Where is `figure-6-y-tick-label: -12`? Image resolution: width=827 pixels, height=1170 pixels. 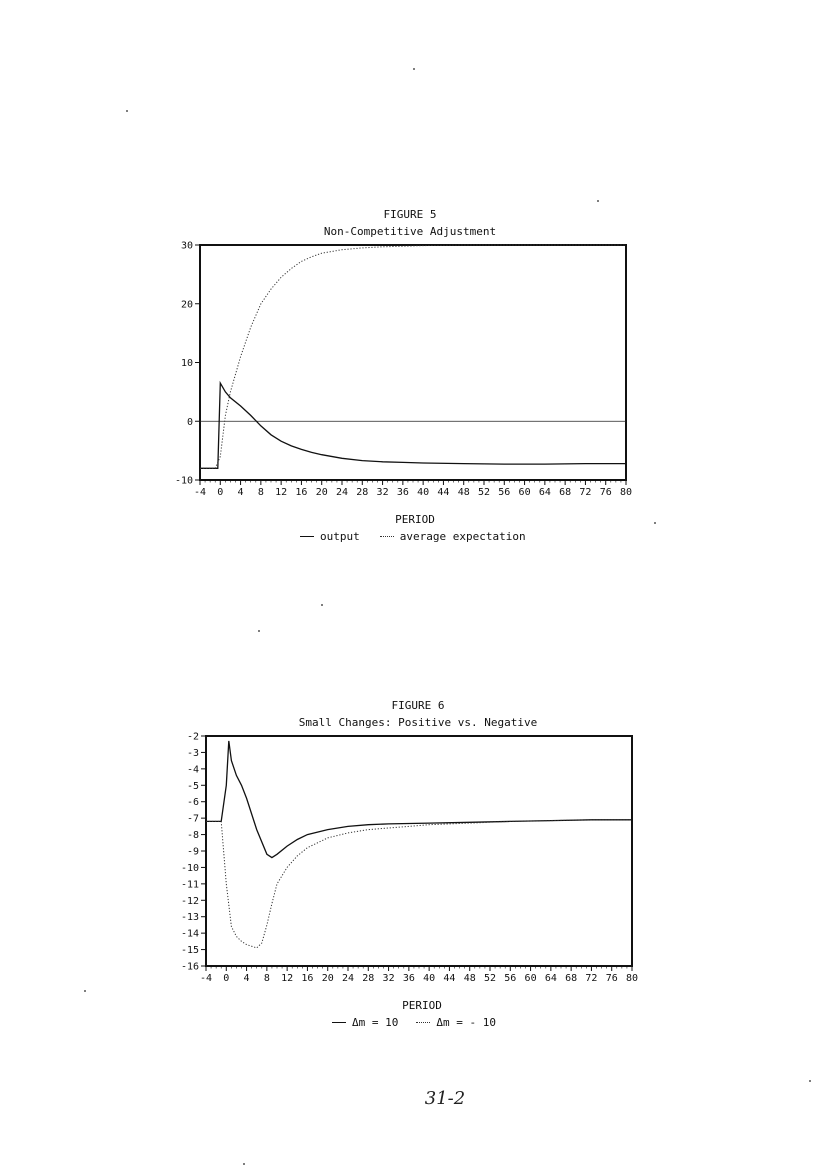
figure-6-y-tick-label: -12 is located at coordinates (190, 901).